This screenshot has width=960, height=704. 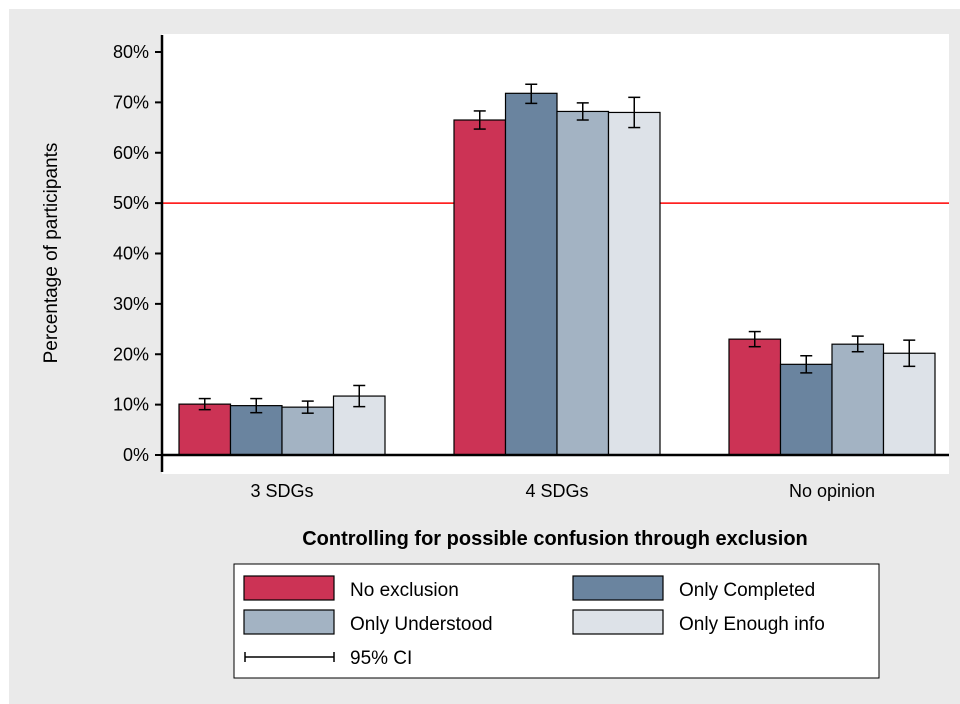 What do you see at coordinates (281, 491) in the screenshot?
I see `x-tick-label: 3 SDGs` at bounding box center [281, 491].